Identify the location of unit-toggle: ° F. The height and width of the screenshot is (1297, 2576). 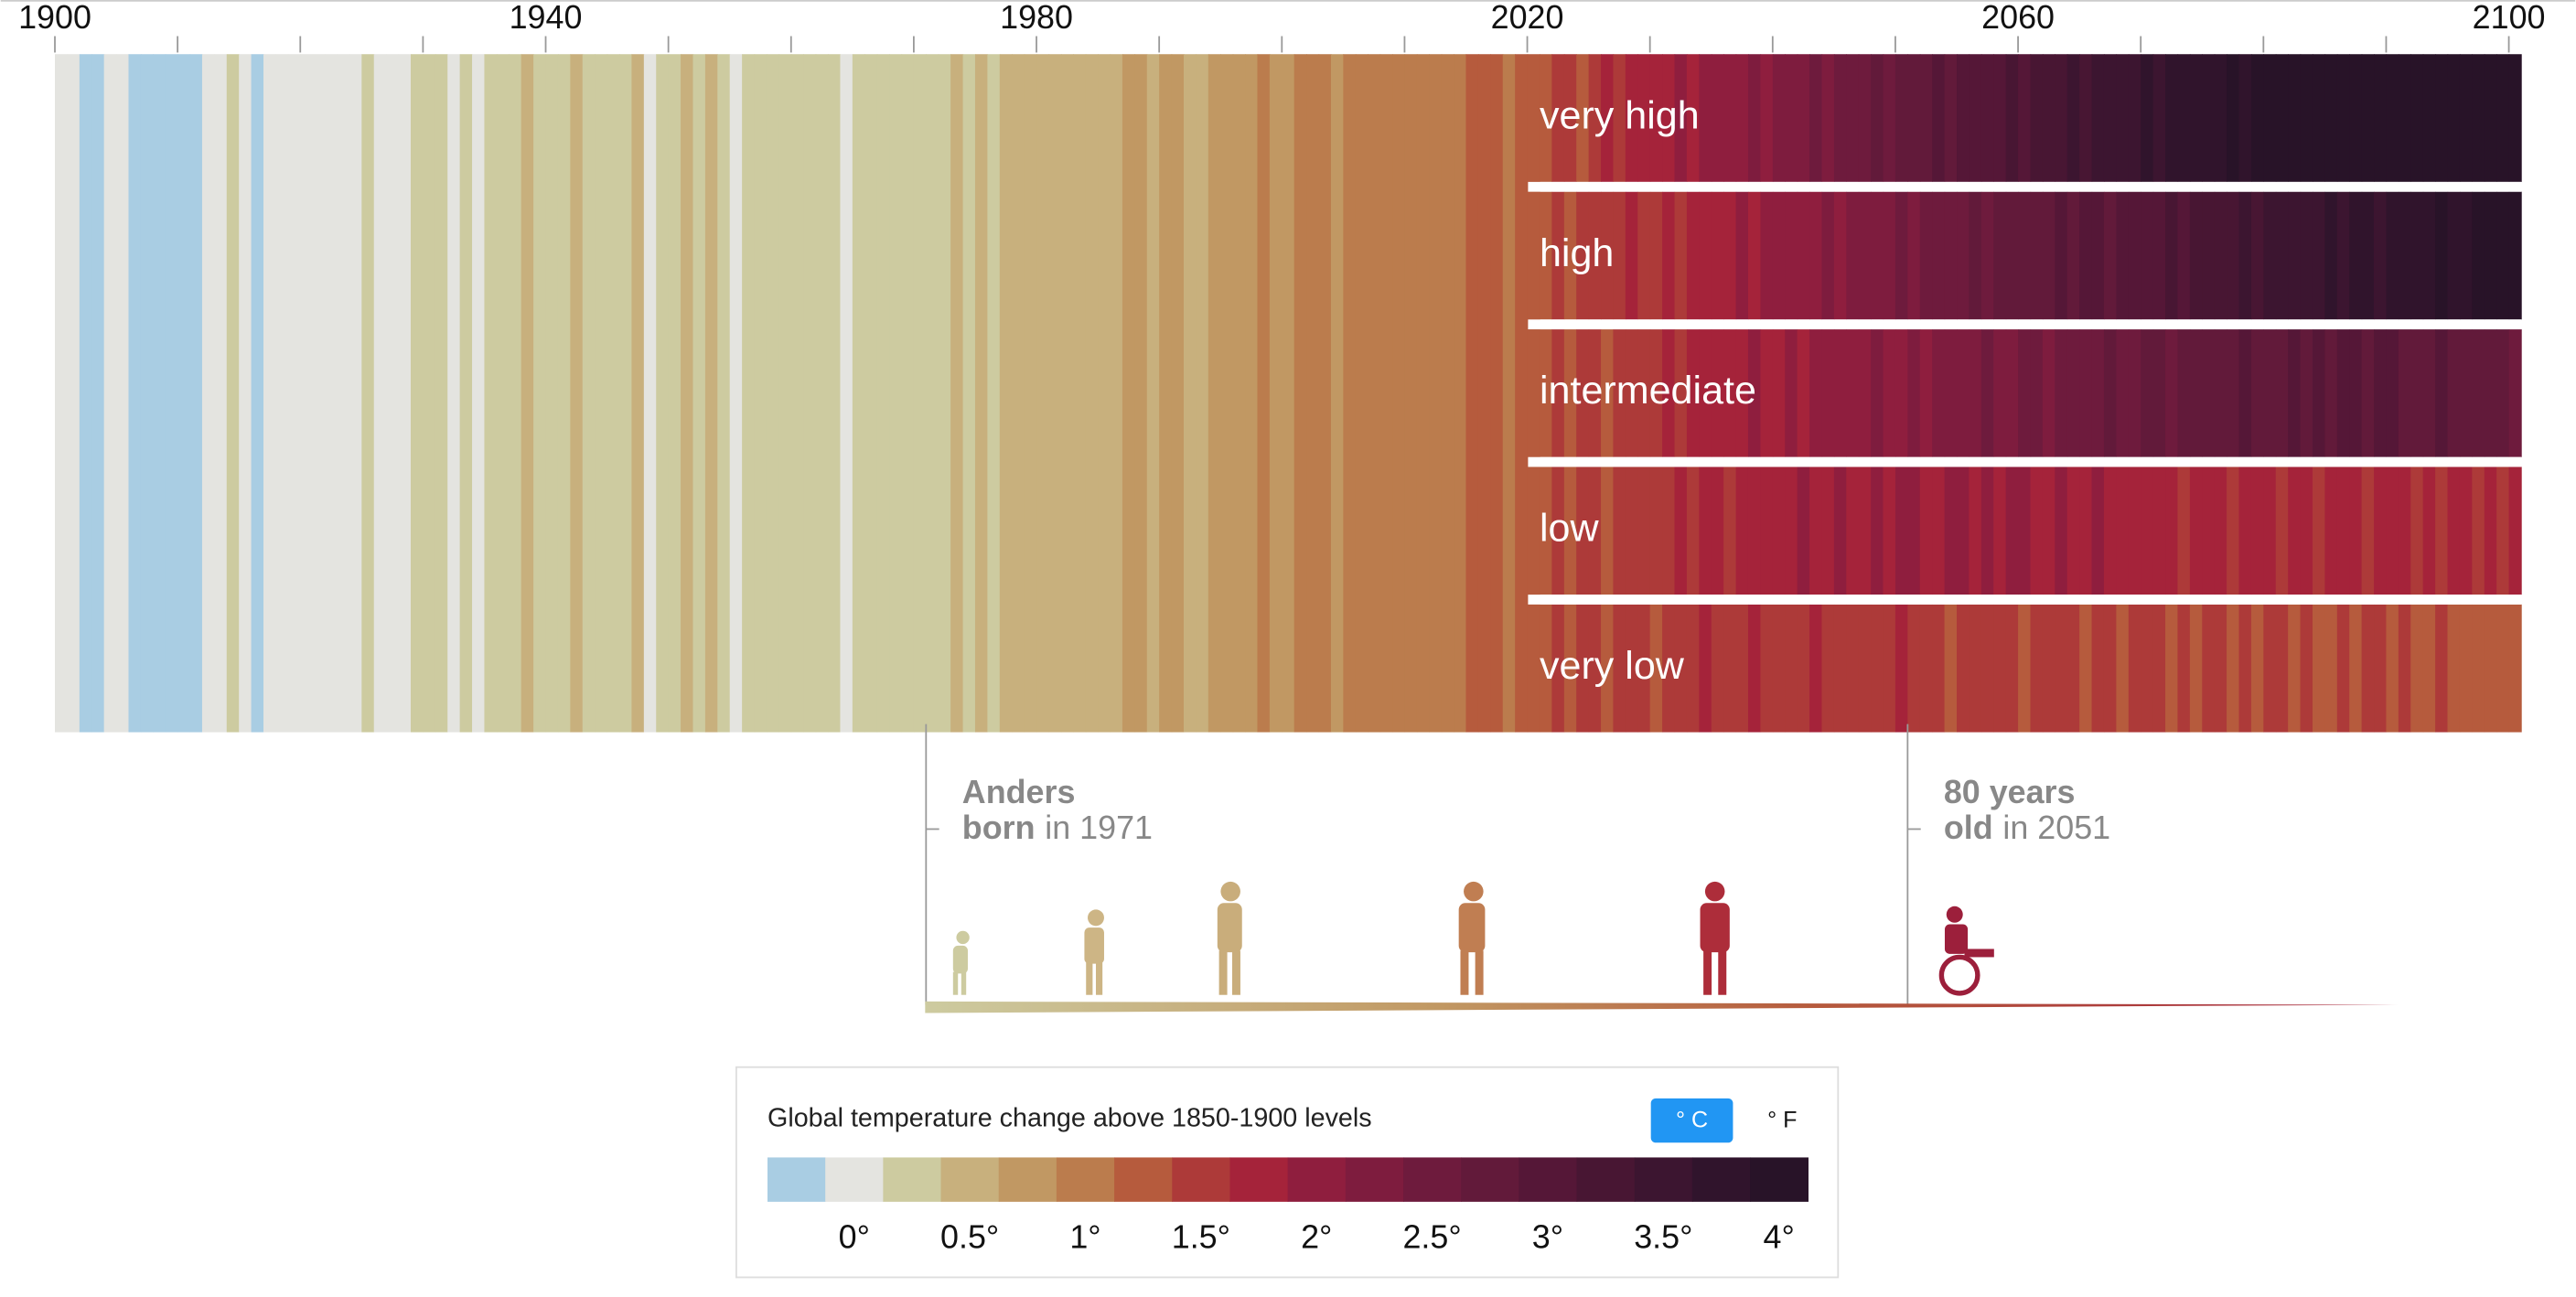
(1782, 1120).